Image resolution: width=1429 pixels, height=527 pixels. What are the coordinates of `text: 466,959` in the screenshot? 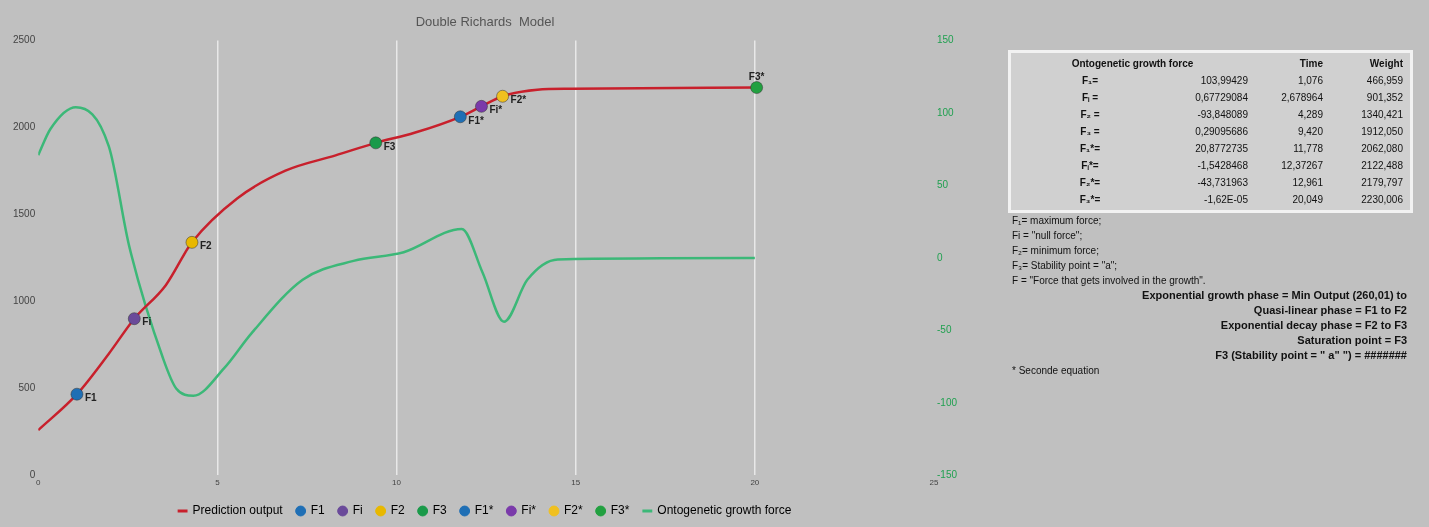 It's located at (1384, 81).